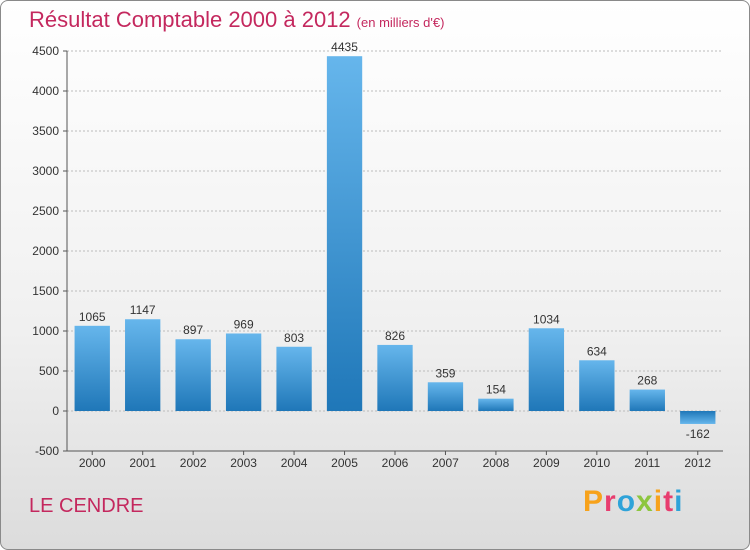  I want to click on y-tick-label: 1000, so click(45, 331).